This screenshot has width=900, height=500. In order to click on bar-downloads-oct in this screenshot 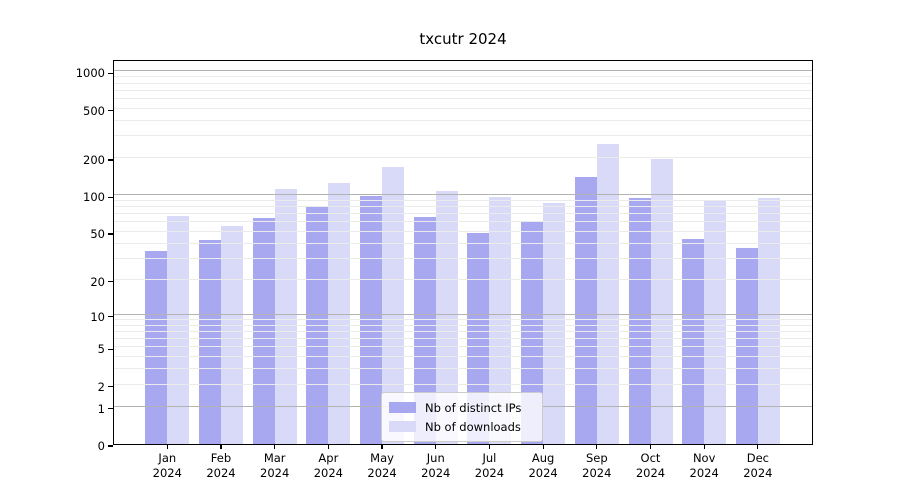, I will do `click(661, 301)`.